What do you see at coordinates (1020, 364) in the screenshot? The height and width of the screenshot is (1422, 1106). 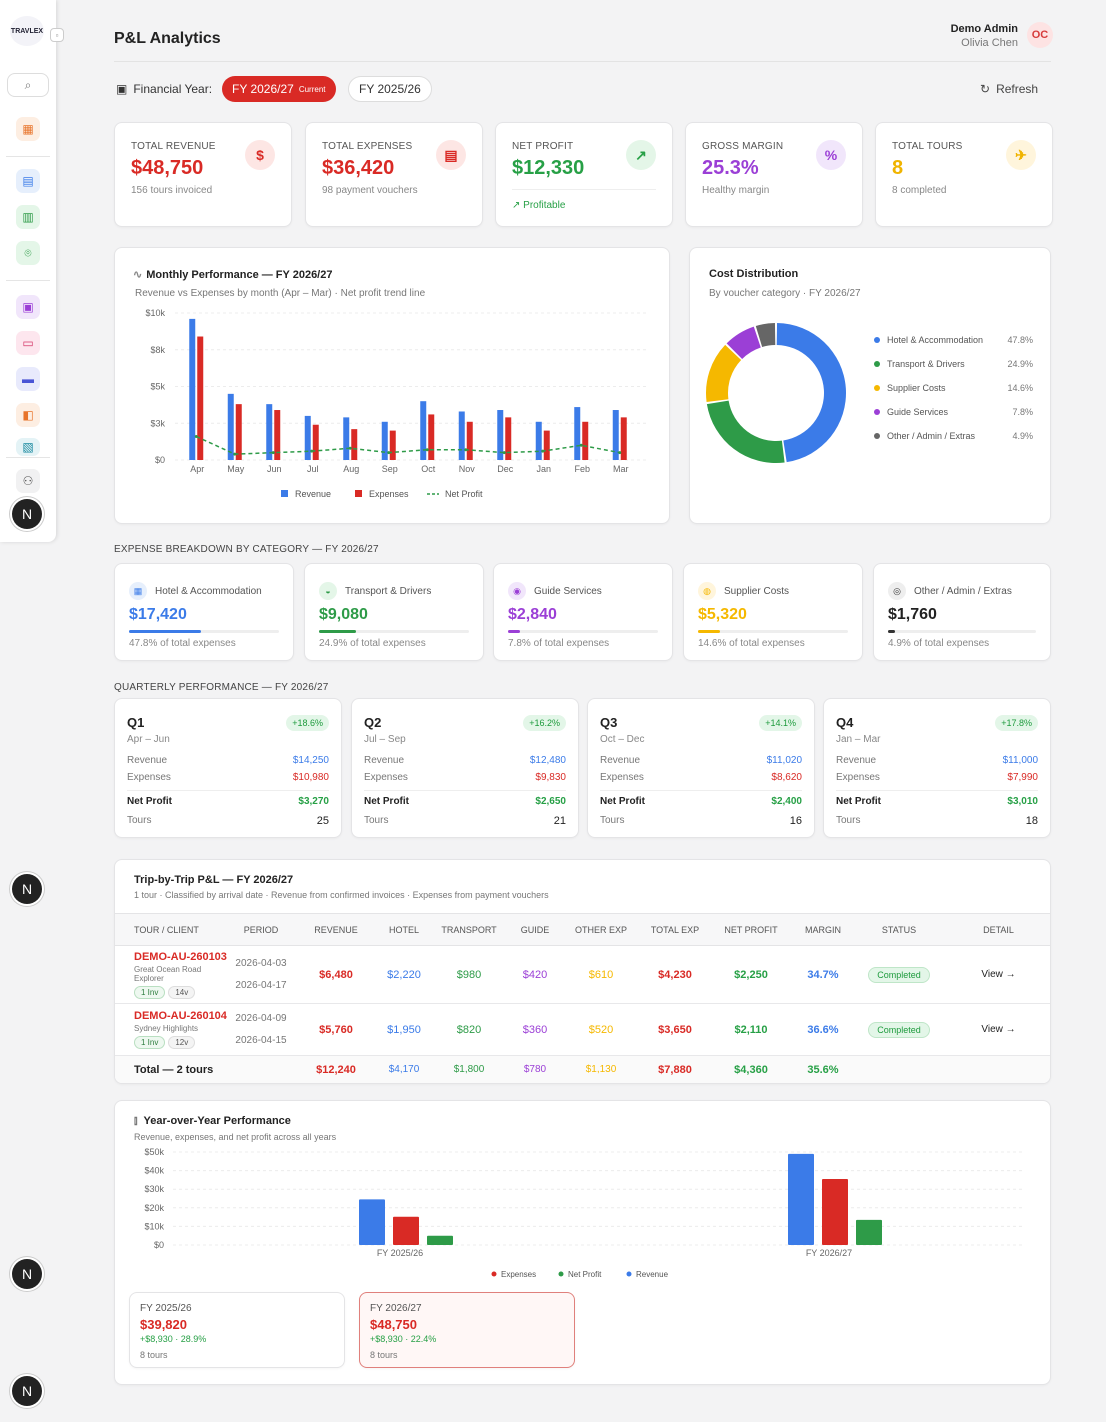 I see `legend-value: 24.9%` at bounding box center [1020, 364].